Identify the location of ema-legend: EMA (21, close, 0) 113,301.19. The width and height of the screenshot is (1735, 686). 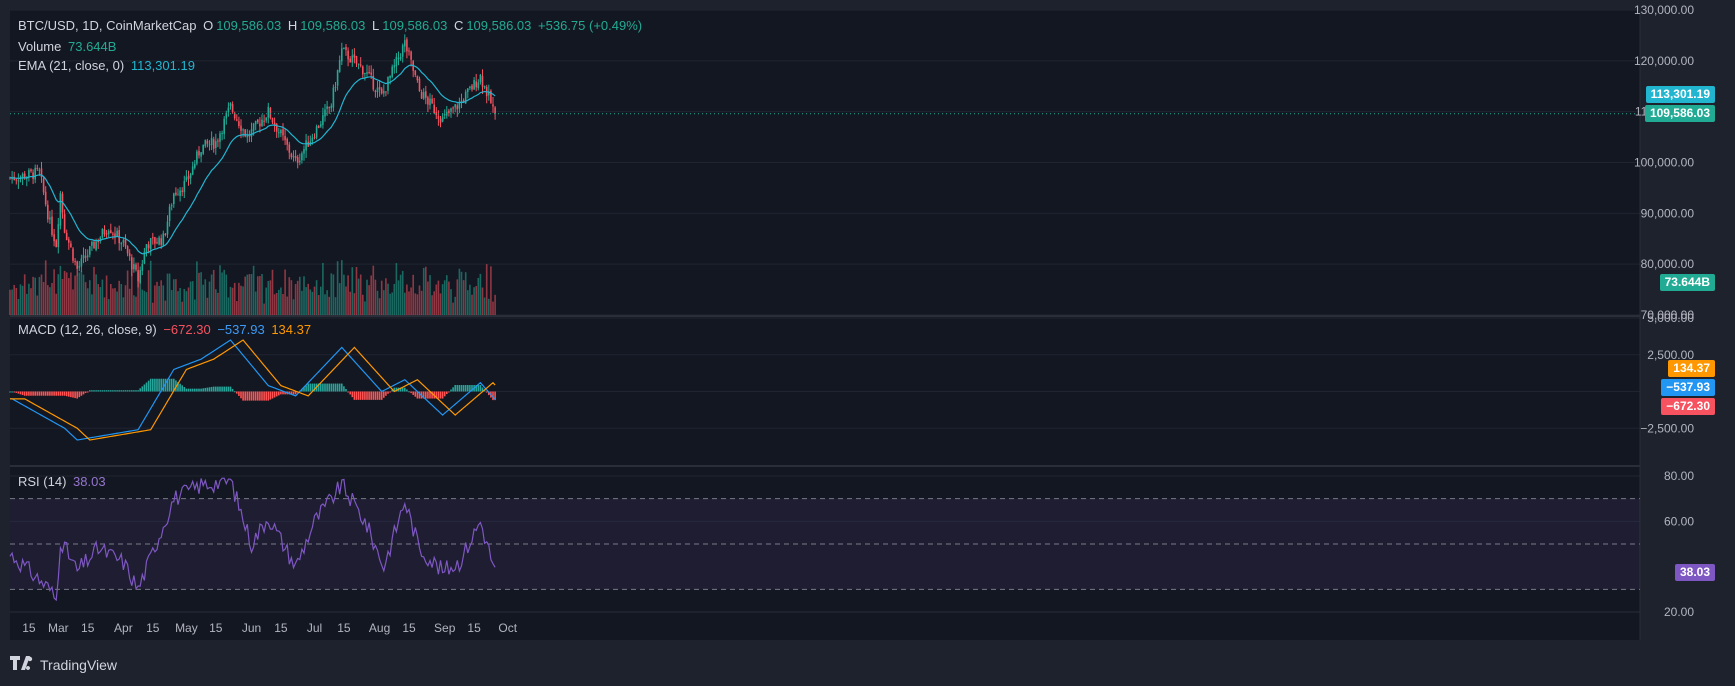
(106, 65).